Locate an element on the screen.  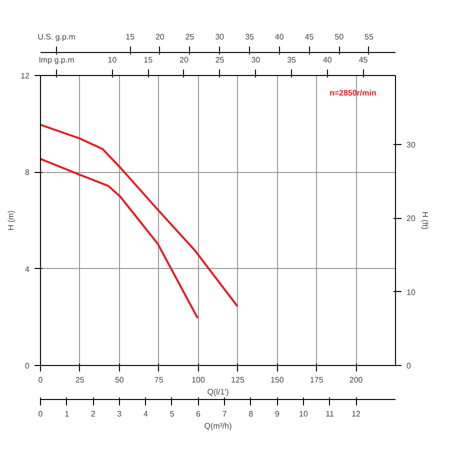
x-tick-label: 75 is located at coordinates (159, 380).